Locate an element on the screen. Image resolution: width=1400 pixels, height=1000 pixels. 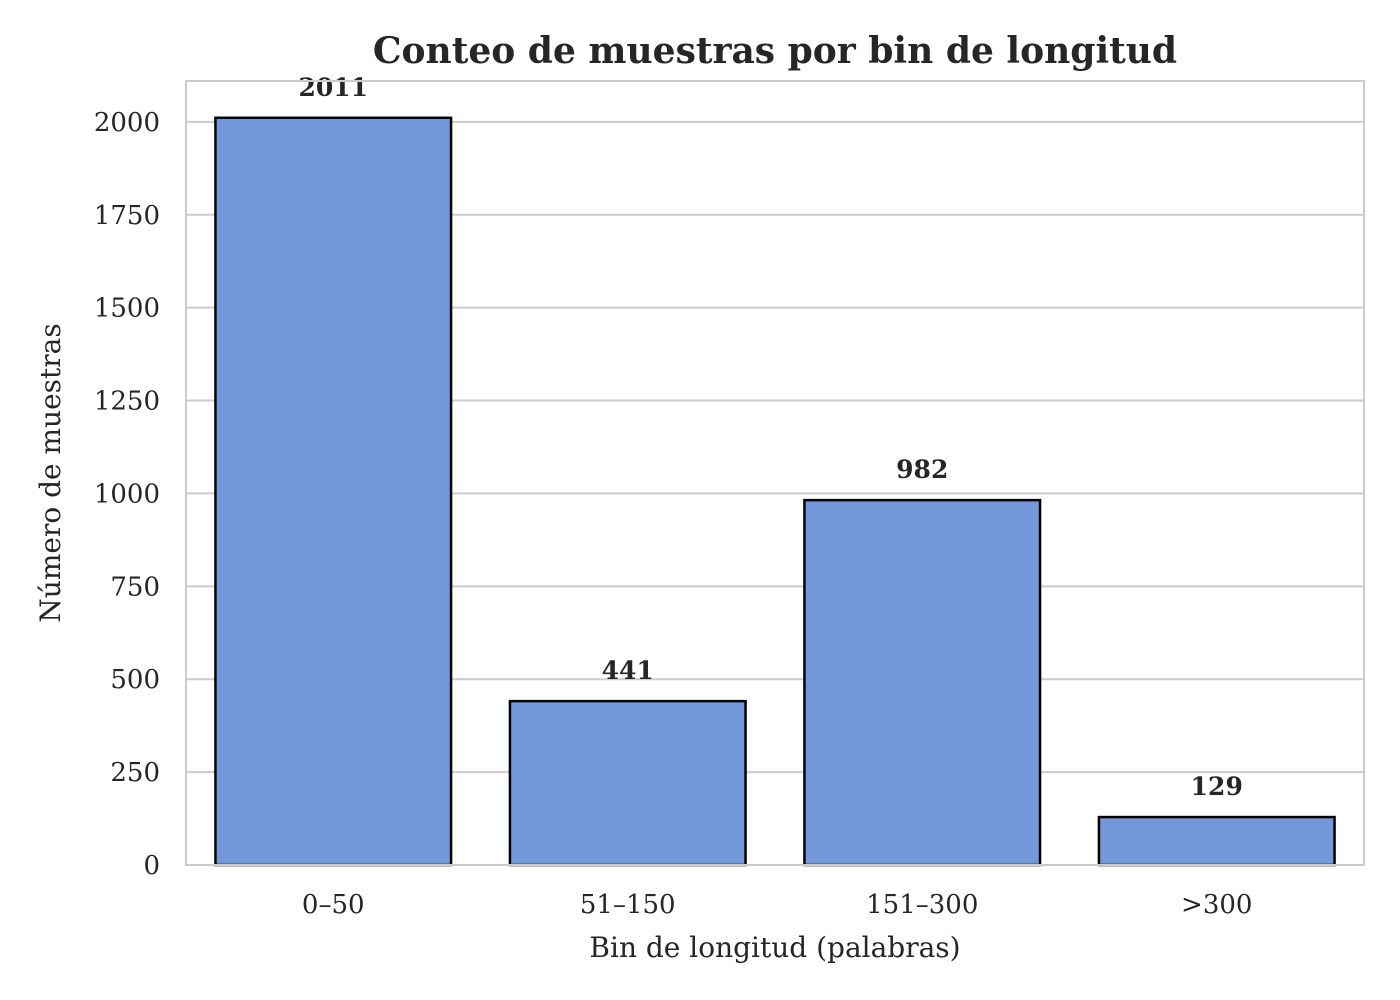
x-tick-label: >300 is located at coordinates (1216, 905).